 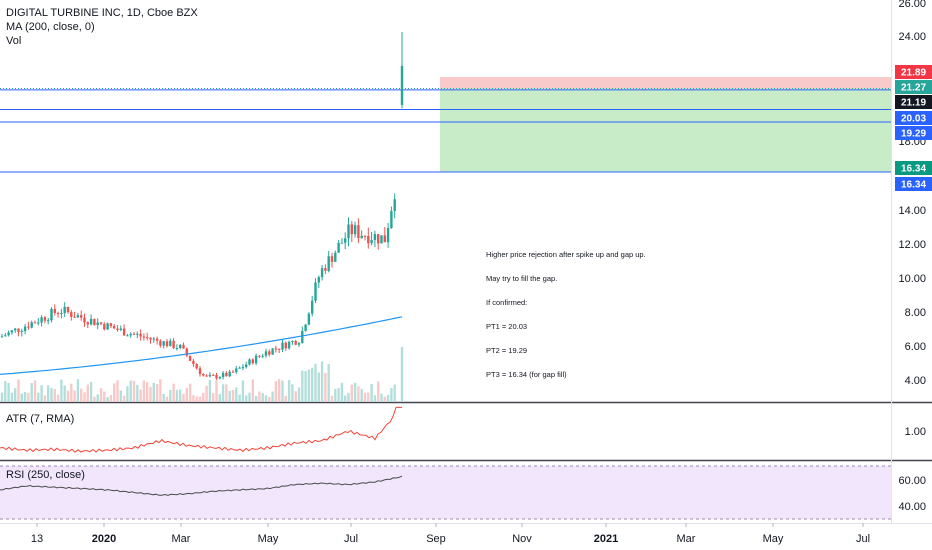 I want to click on price-axis-label: 14.00, so click(x=912, y=211).